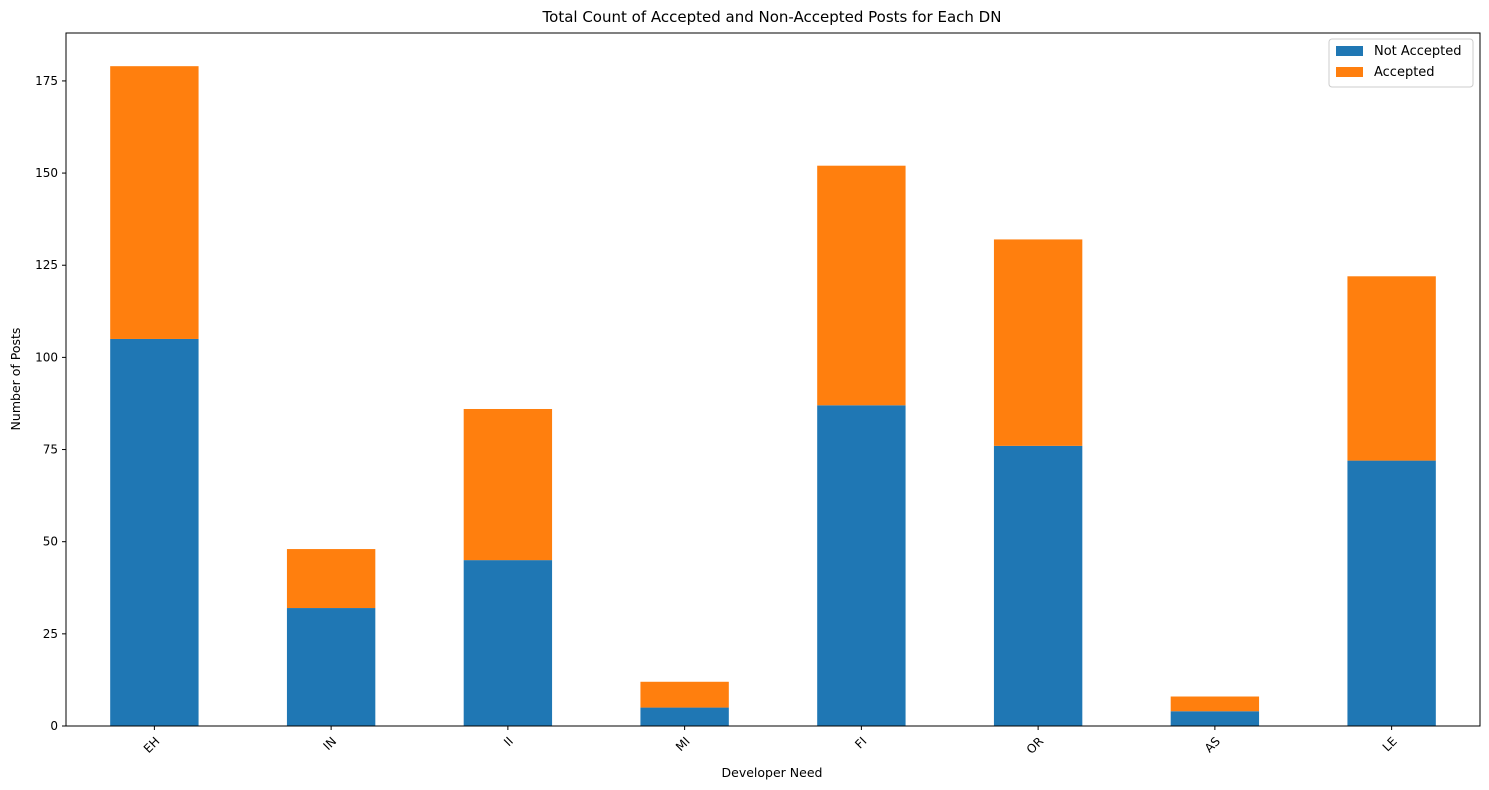 The height and width of the screenshot is (790, 1489). Describe the element at coordinates (861, 285) in the screenshot. I see `bar-fi-accepted` at that location.